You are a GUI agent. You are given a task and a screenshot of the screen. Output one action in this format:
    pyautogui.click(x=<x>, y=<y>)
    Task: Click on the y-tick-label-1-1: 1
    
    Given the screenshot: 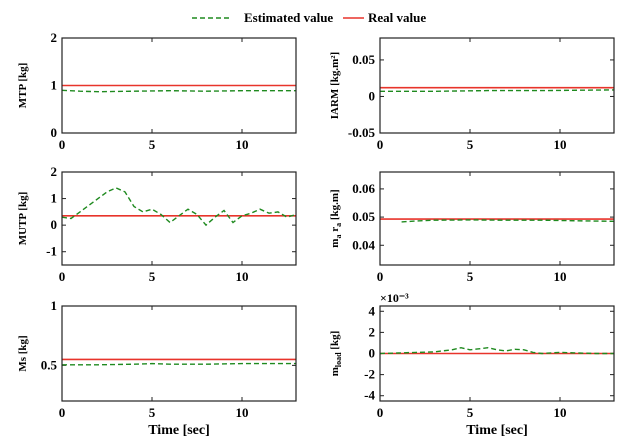 What is the action you would take?
    pyautogui.click(x=54, y=85)
    